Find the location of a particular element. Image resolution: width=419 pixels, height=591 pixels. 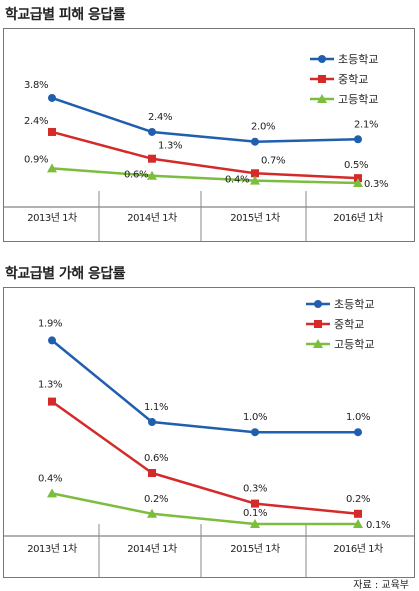

data-label: 0.5% is located at coordinates (356, 165).